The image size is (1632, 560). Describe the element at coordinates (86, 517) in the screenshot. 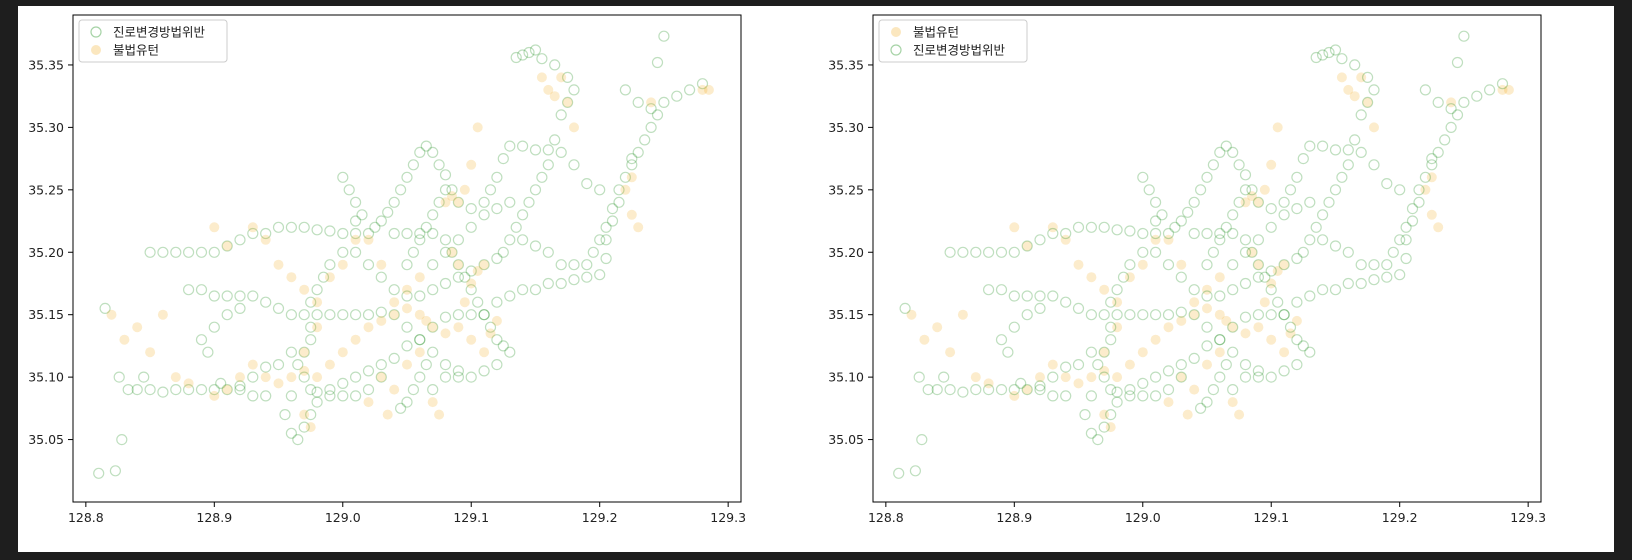

I see `x-tick-label: 128.8` at that location.